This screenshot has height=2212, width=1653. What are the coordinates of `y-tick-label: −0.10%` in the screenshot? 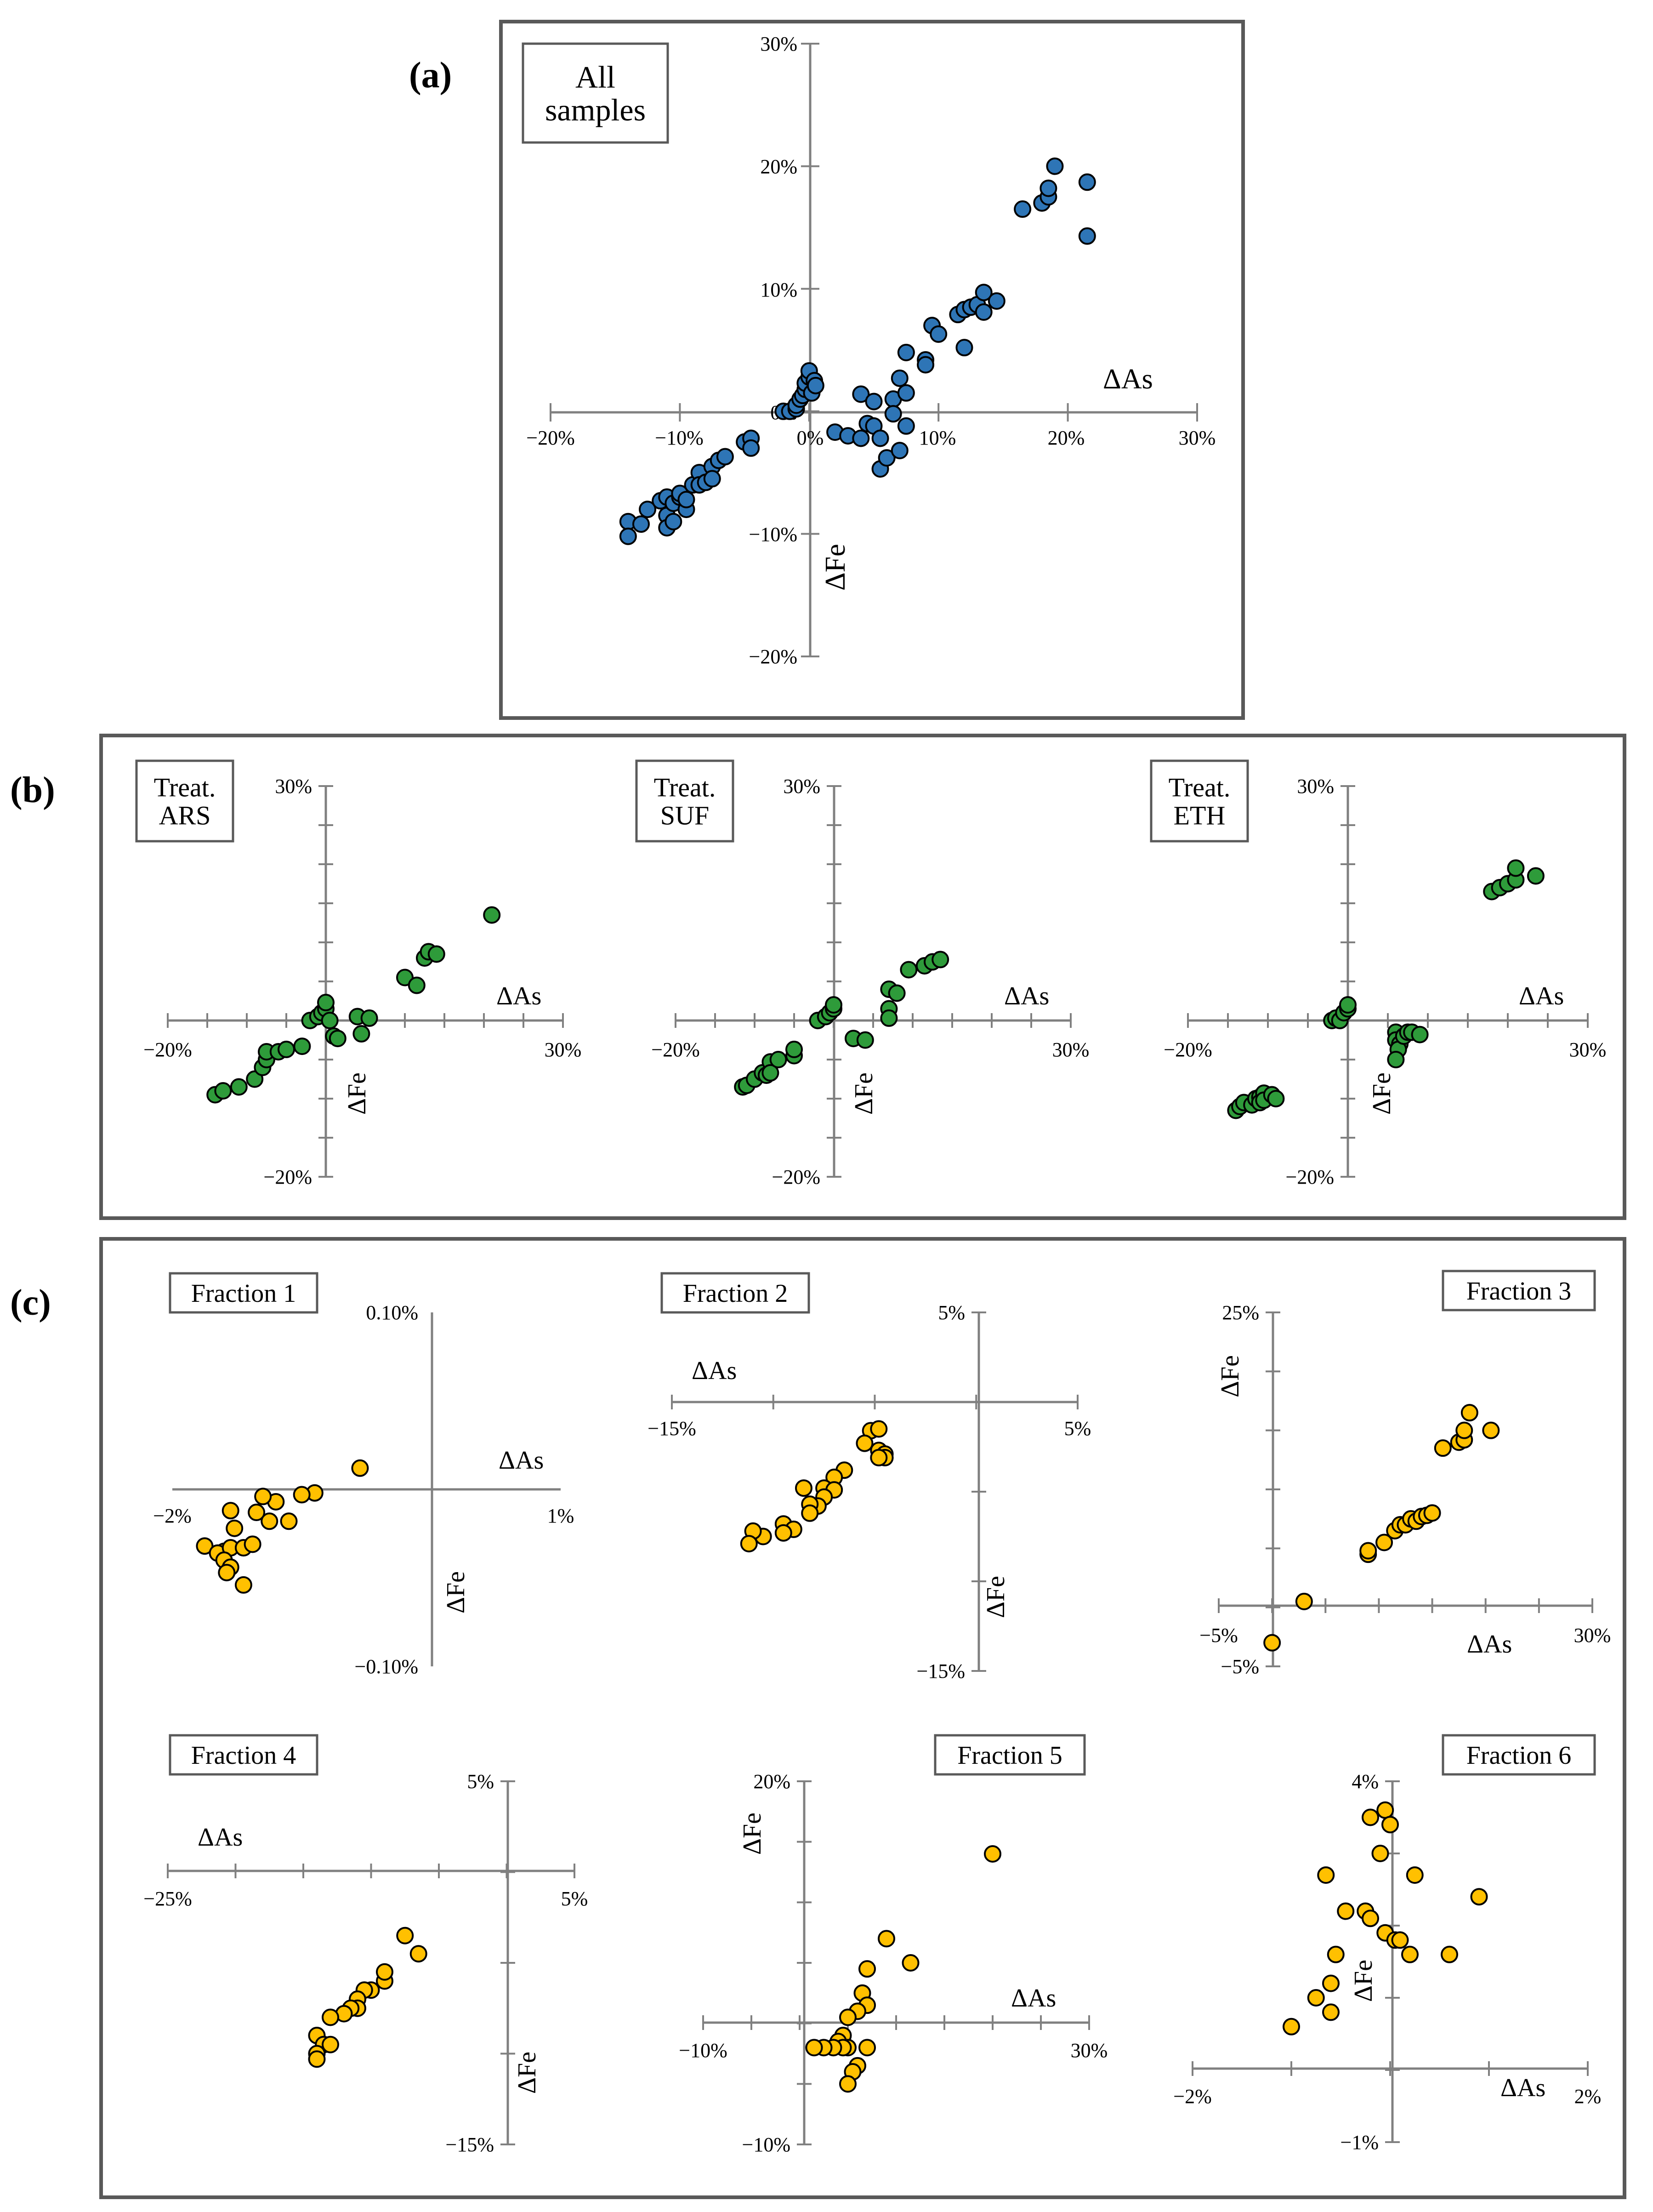 It's located at (386, 1666).